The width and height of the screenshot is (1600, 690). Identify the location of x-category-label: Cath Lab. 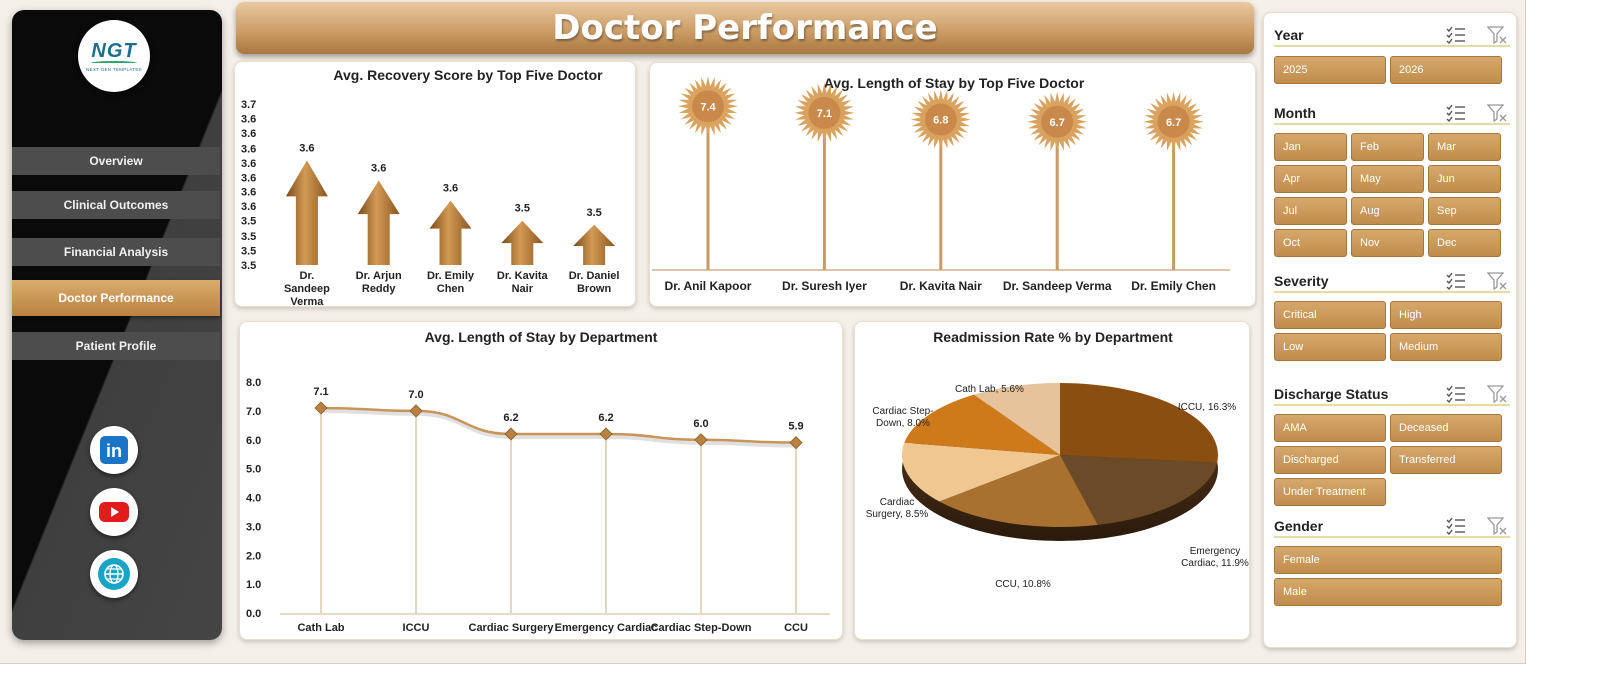
(320, 628).